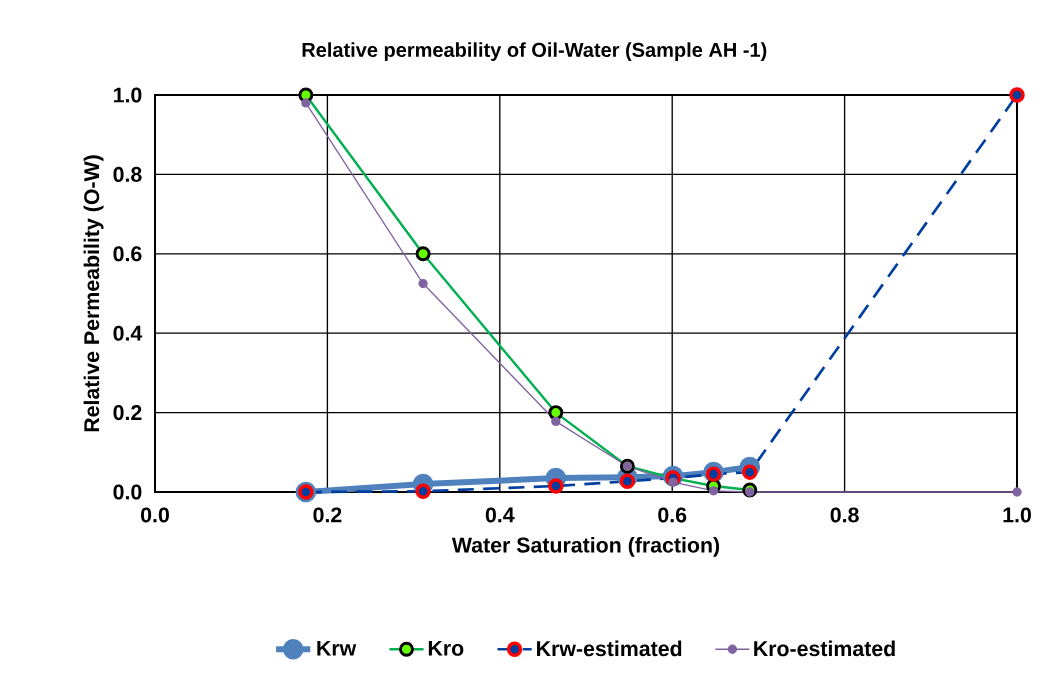 The image size is (1043, 686). What do you see at coordinates (127, 174) in the screenshot?
I see `y-tick-label: 0.8` at bounding box center [127, 174].